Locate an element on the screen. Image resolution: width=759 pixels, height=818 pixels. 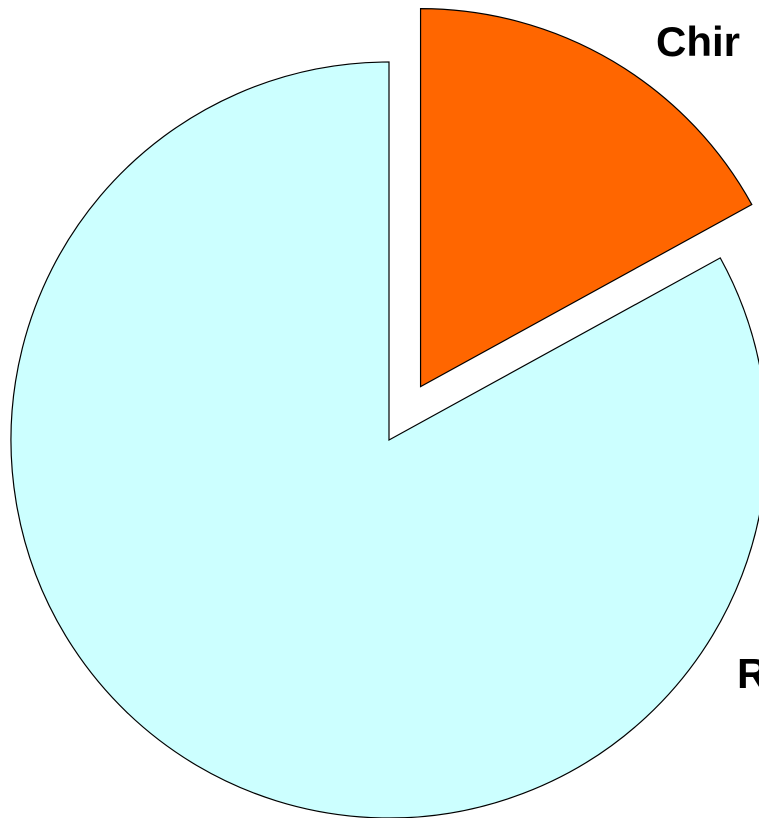
slice-label-r: R is located at coordinates (748, 673).